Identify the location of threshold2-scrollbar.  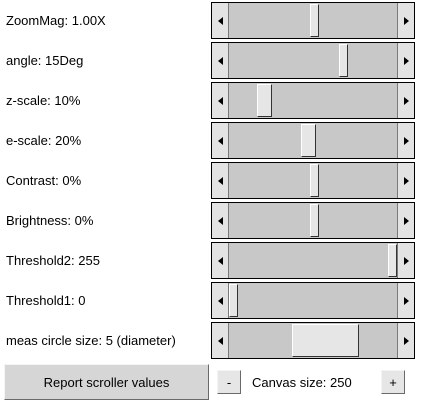
(313, 260).